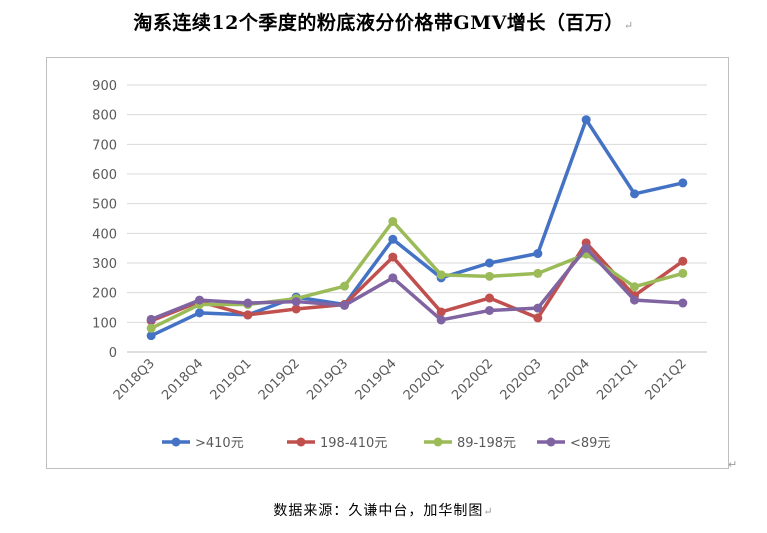 Image resolution: width=767 pixels, height=533 pixels. What do you see at coordinates (104, 220) in the screenshot?
I see `y-axis-tick-labels: 0 100 200 300 400 500 600 700 800 900` at bounding box center [104, 220].